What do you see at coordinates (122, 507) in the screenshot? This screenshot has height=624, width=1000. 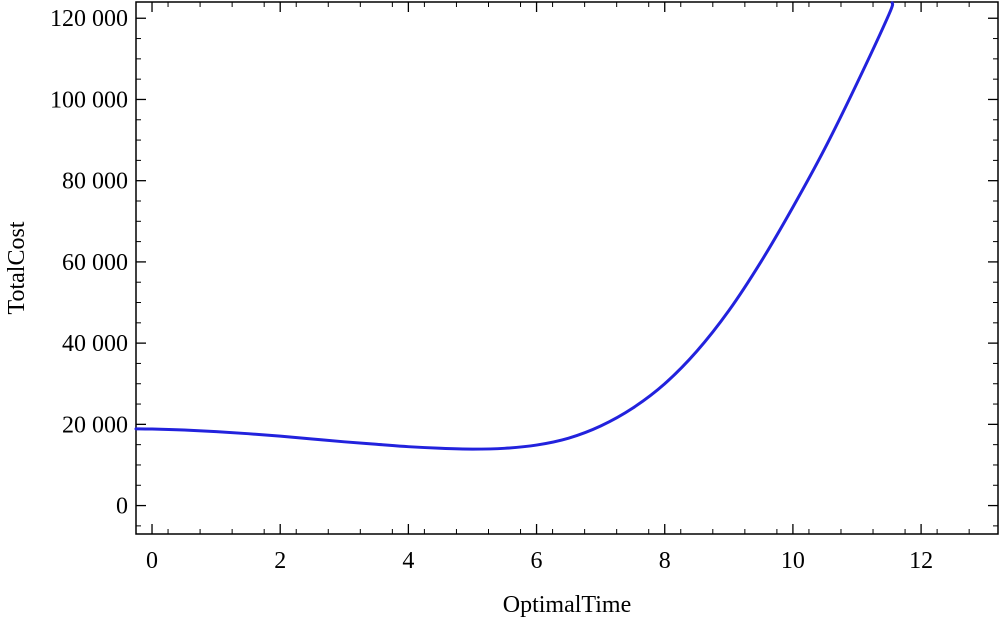 I see `y-tick-label: 0` at bounding box center [122, 507].